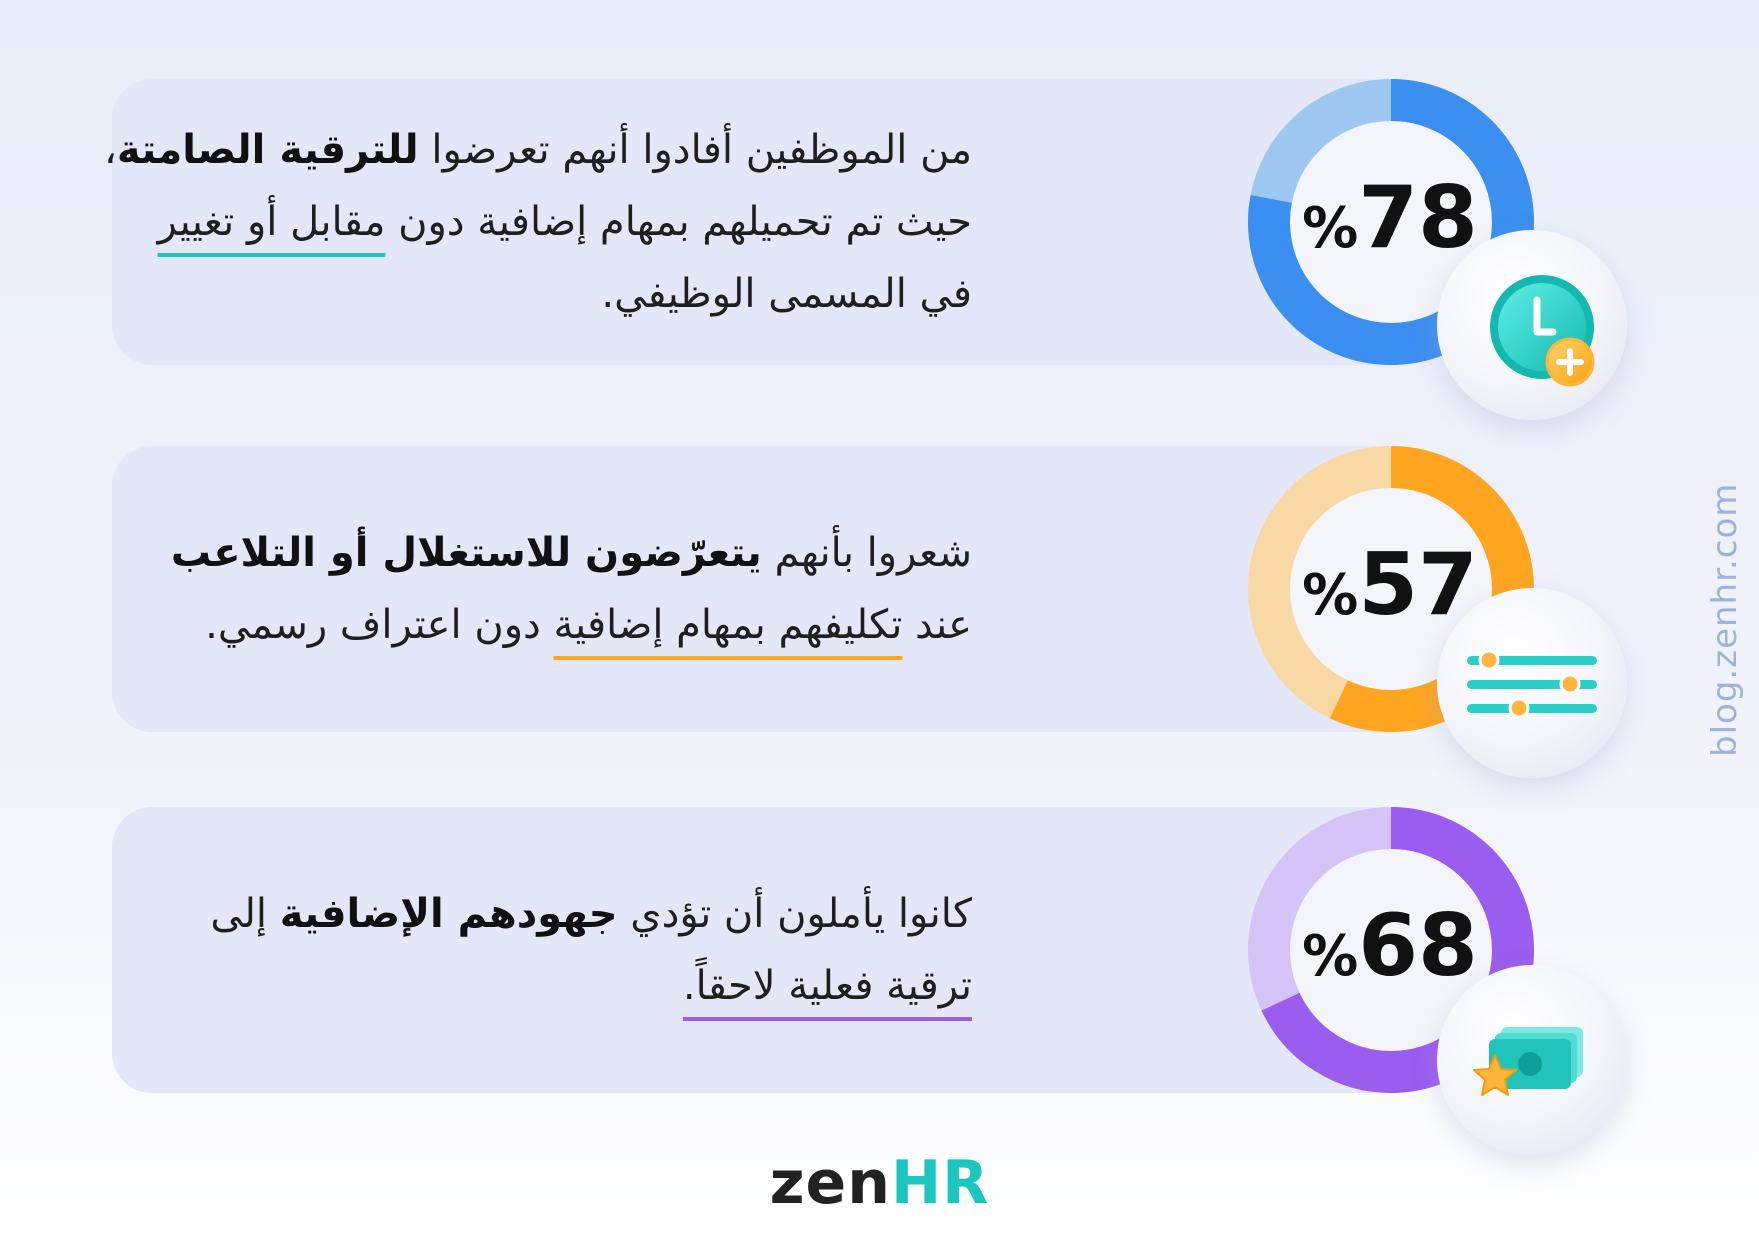 Image resolution: width=1759 pixels, height=1256 pixels. What do you see at coordinates (937, 625) in the screenshot?
I see `stat-2-line-2: عند` at bounding box center [937, 625].